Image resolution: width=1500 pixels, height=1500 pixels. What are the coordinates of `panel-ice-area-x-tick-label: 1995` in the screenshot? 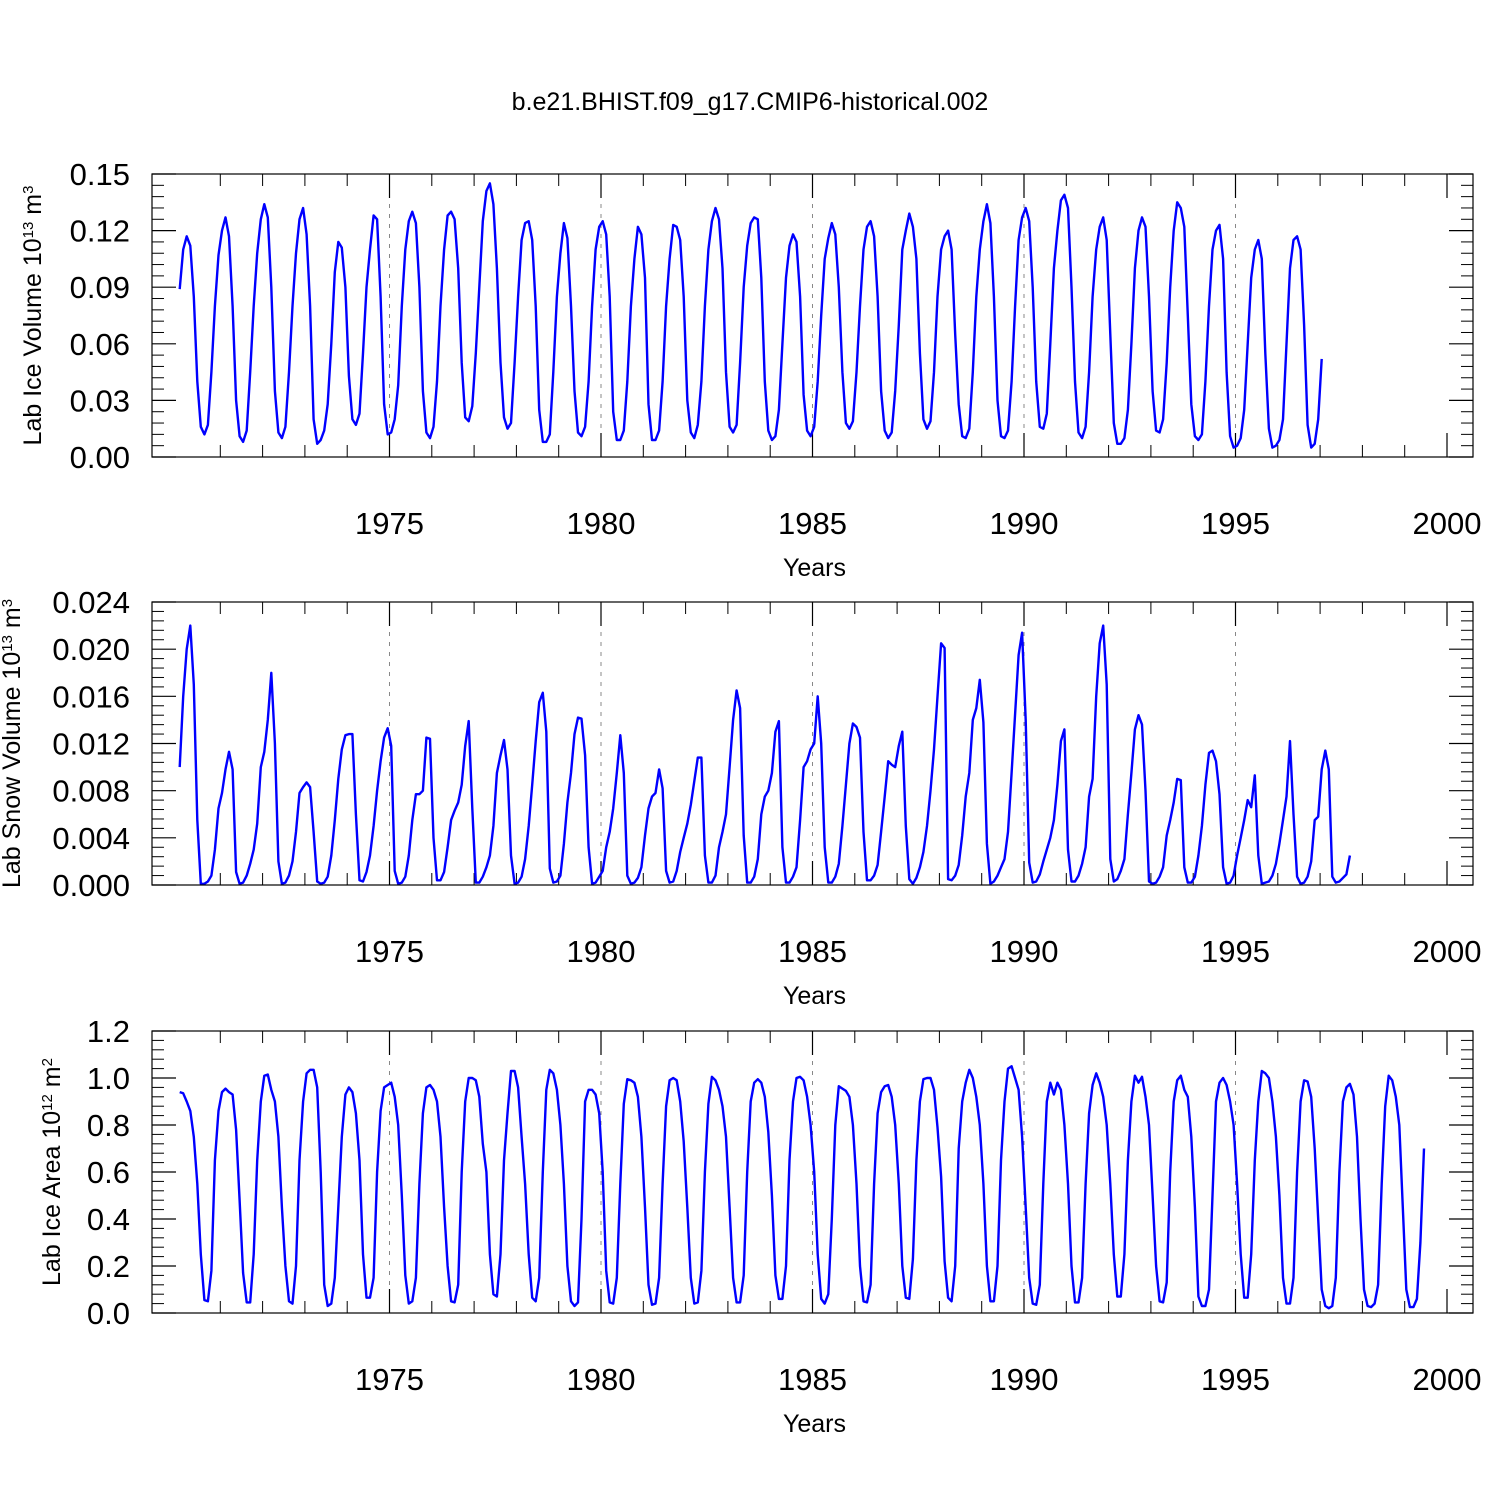 It's located at (1235, 1379).